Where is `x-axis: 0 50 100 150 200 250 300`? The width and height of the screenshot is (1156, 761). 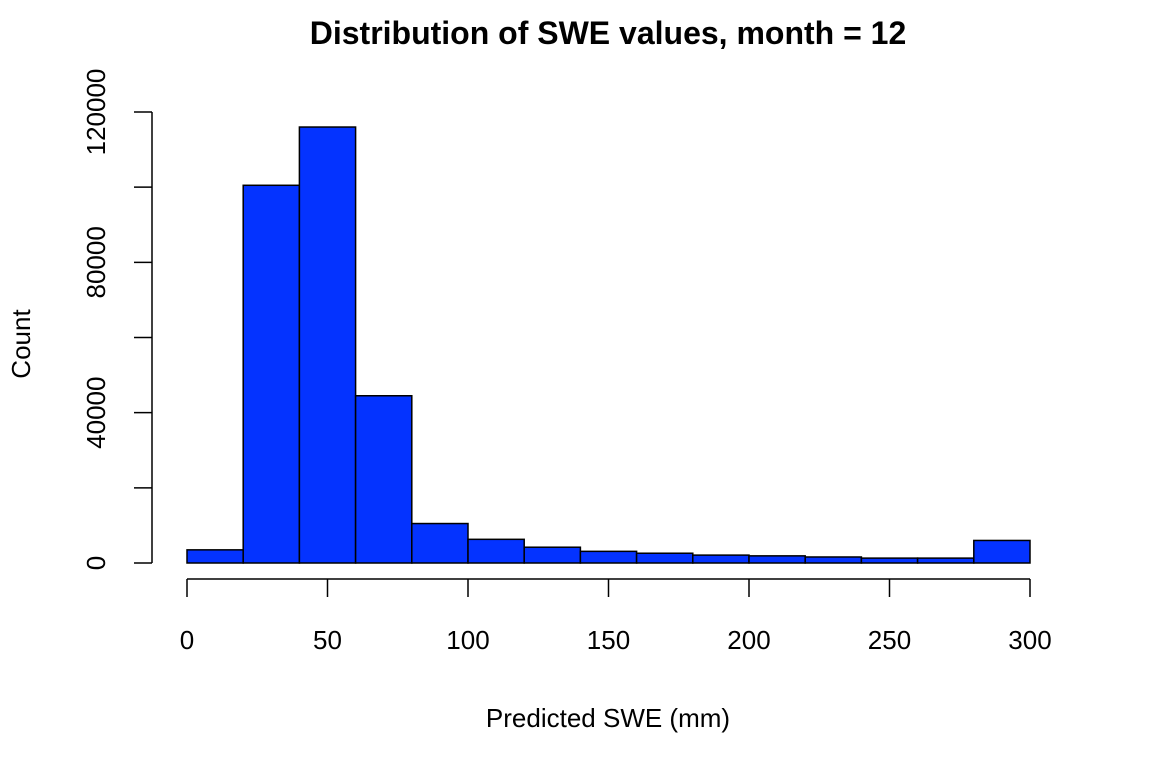 x-axis: 0 50 100 150 200 250 300 is located at coordinates (616, 616).